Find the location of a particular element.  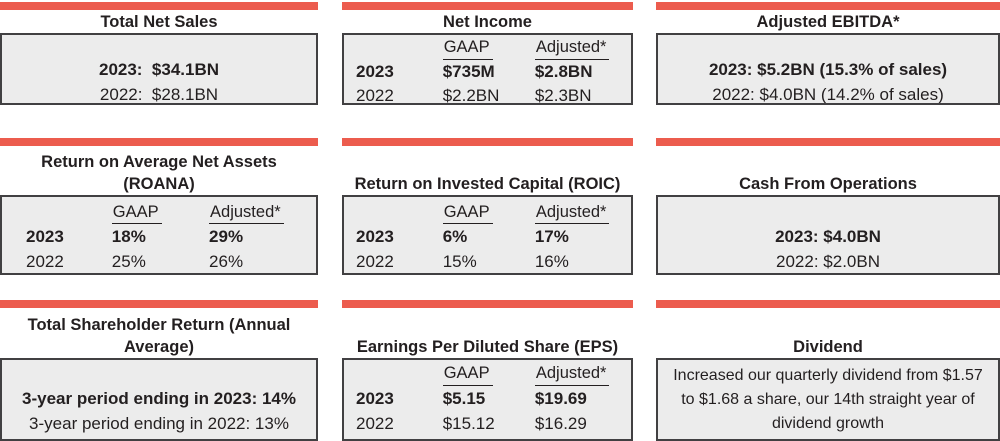

metric-box: GAAP Adjusted* 2023 6% 17% 2022 15% 16% is located at coordinates (487, 235).